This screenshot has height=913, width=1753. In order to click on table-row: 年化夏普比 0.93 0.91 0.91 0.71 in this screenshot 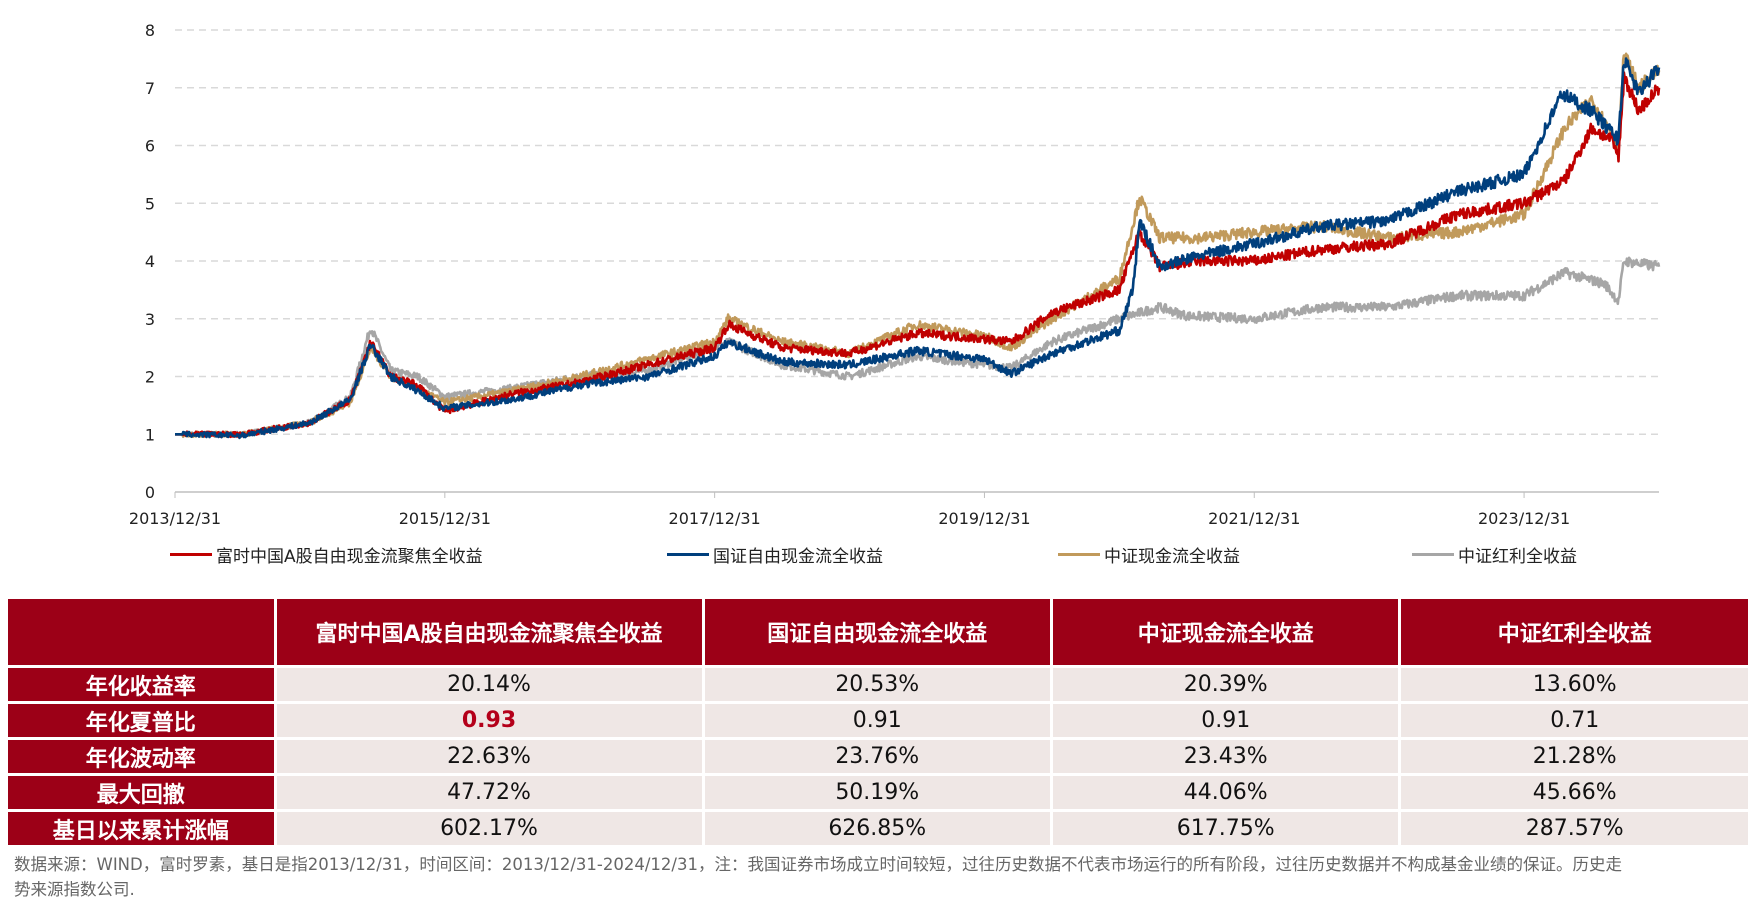, I will do `click(878, 720)`.